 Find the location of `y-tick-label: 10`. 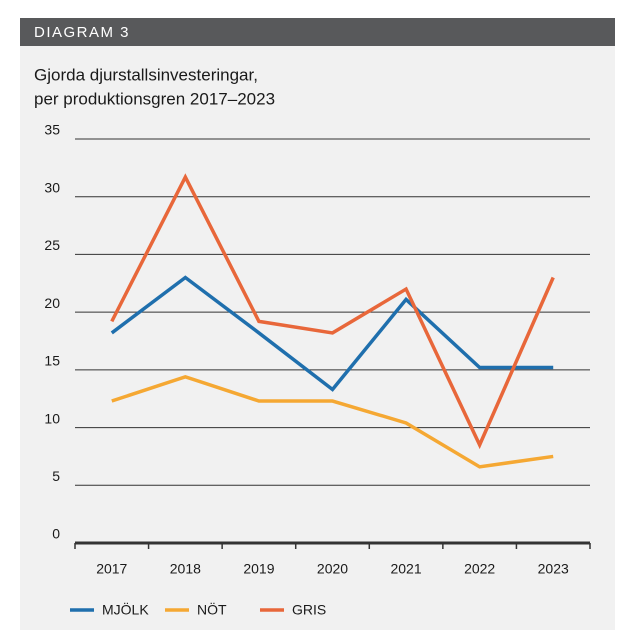

y-tick-label: 10 is located at coordinates (52, 418).